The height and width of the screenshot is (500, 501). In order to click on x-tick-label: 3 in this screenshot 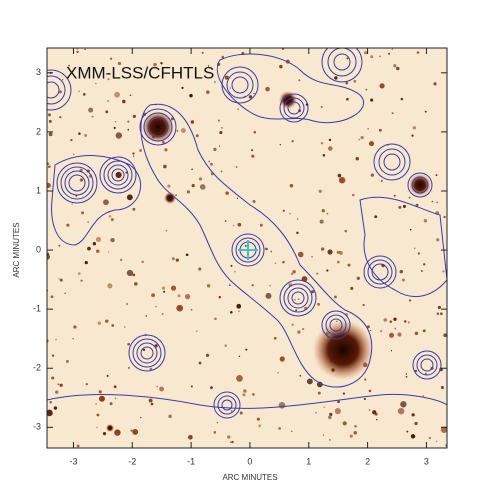, I will do `click(426, 461)`.